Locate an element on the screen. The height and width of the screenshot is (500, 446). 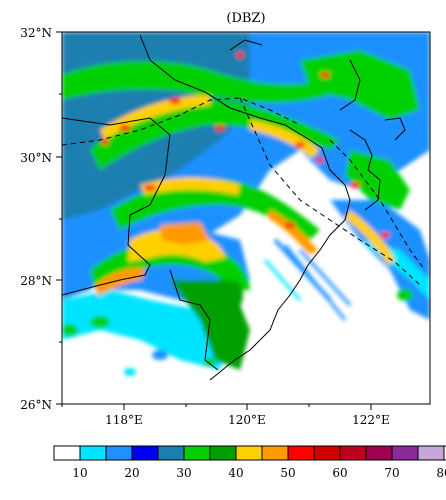
x-tick-label: 120°E is located at coordinates (247, 420).